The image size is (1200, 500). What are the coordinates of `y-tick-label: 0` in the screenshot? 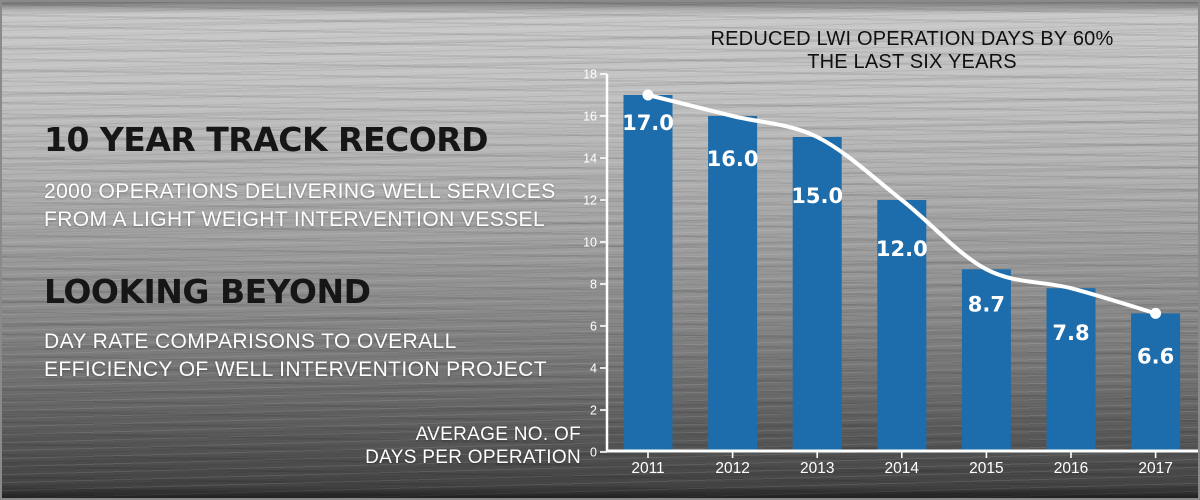 It's located at (593, 453).